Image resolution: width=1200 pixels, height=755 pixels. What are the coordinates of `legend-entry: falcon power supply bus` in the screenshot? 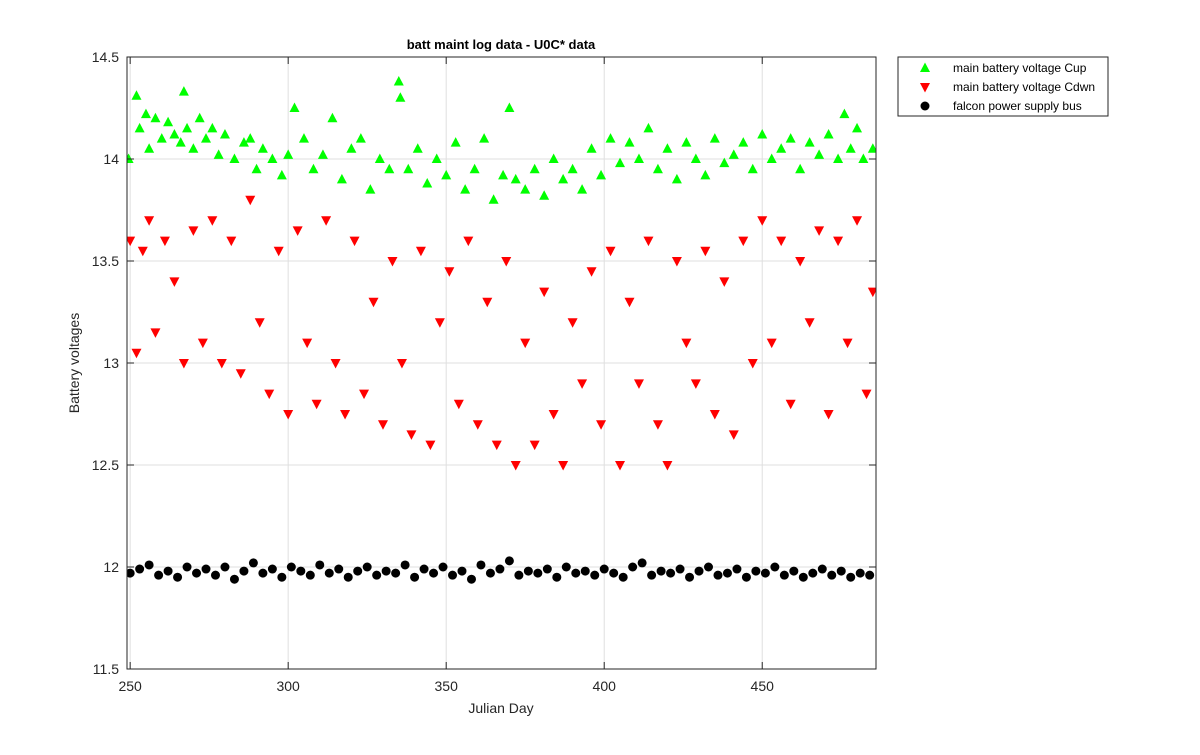 It's located at (1017, 106).